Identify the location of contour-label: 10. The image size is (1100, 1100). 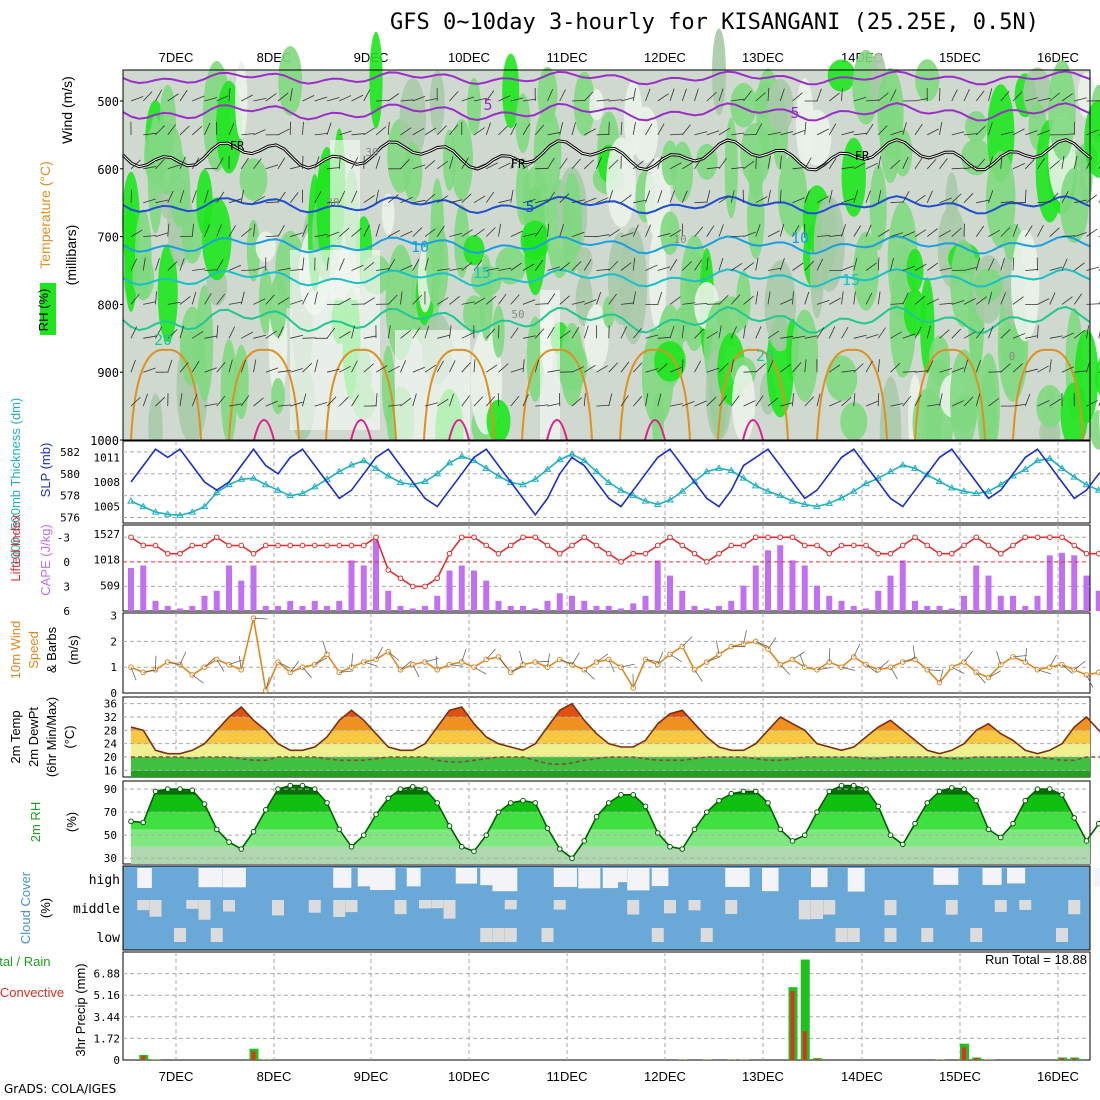
(800, 238).